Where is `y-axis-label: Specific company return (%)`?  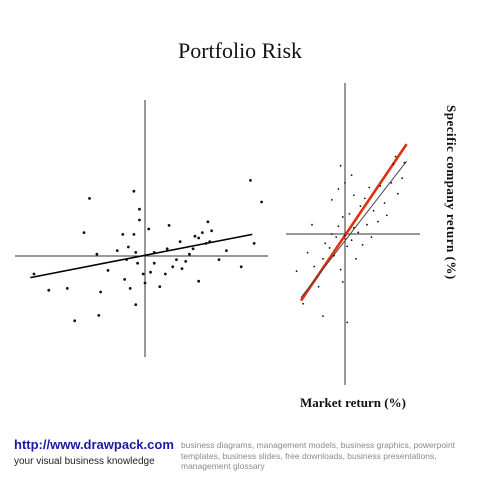
y-axis-label: Specific company return (%) is located at coordinates (451, 192).